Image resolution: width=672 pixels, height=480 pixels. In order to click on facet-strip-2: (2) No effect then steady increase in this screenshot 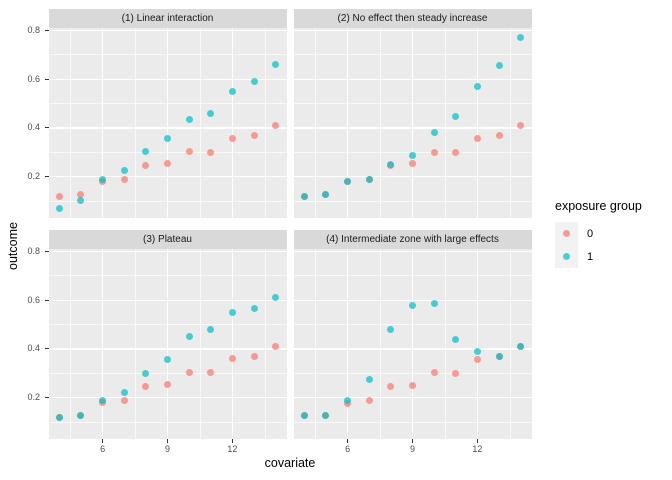, I will do `click(412, 18)`.